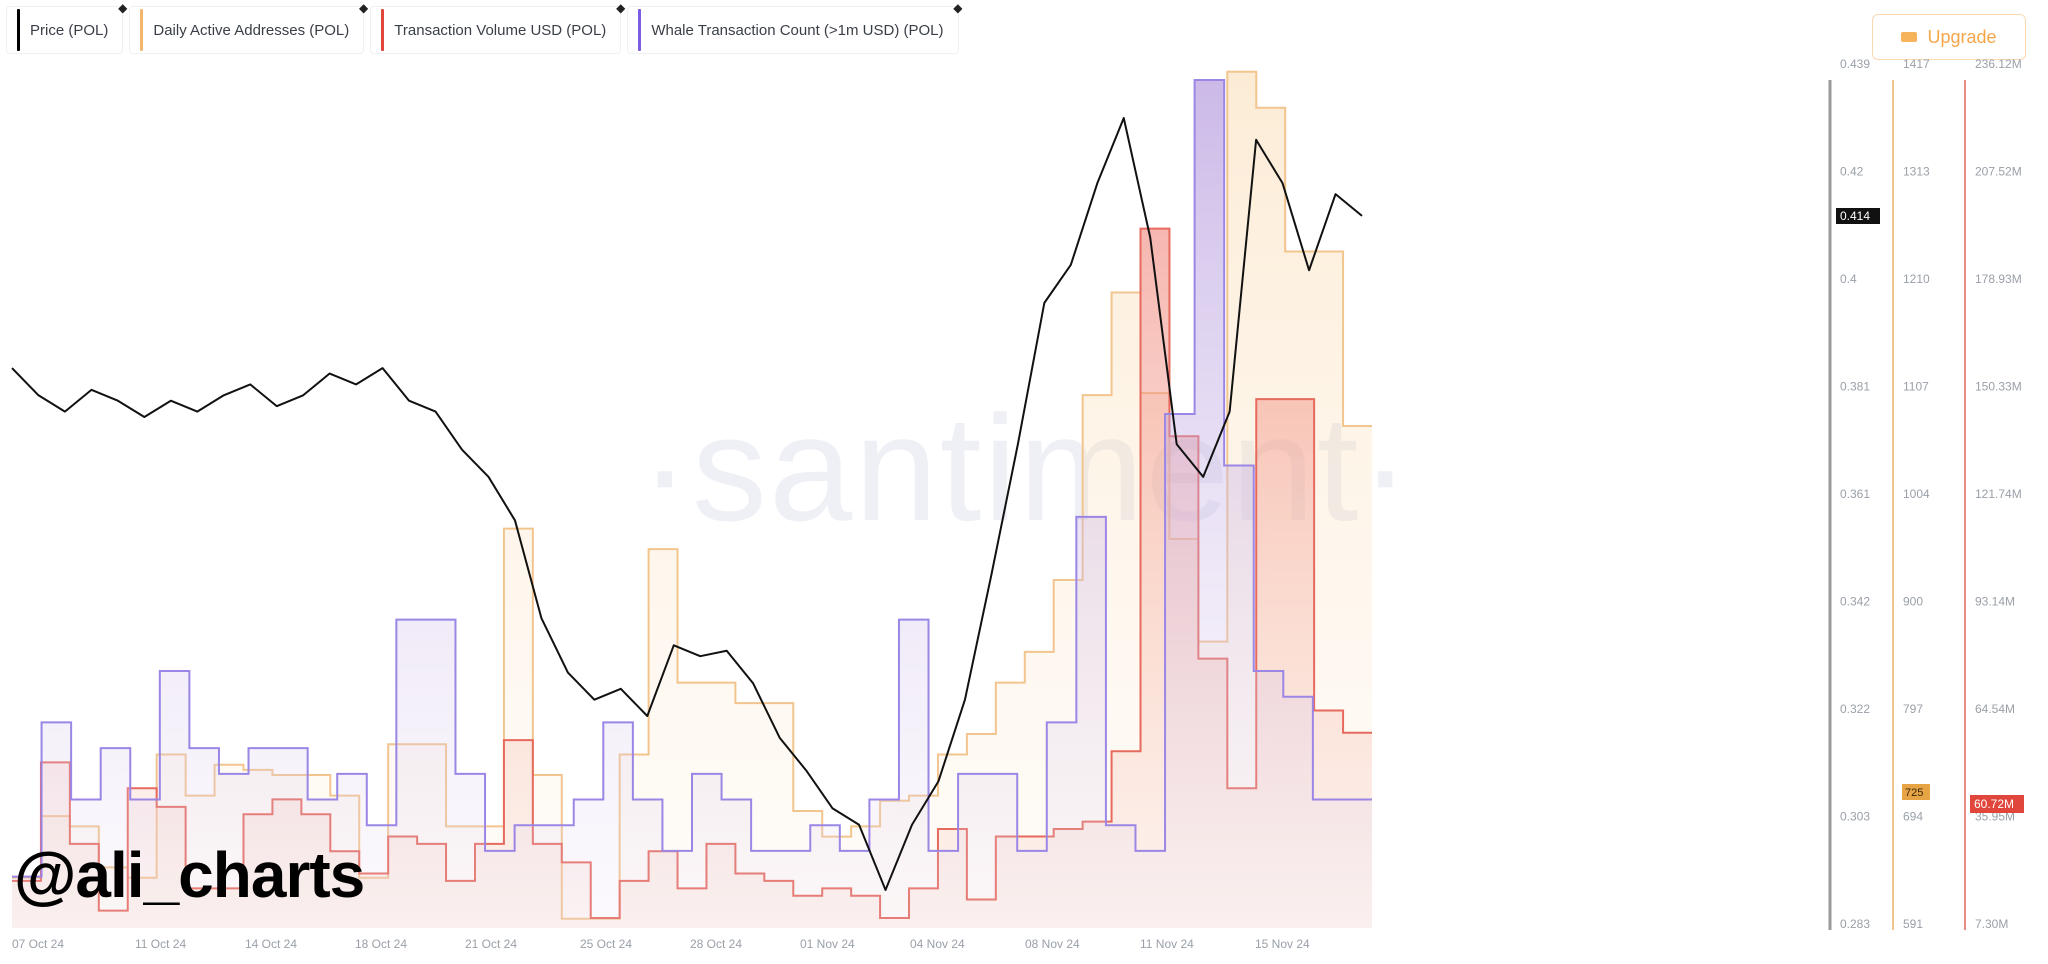  I want to click on svg-text: 694, so click(1913, 817).